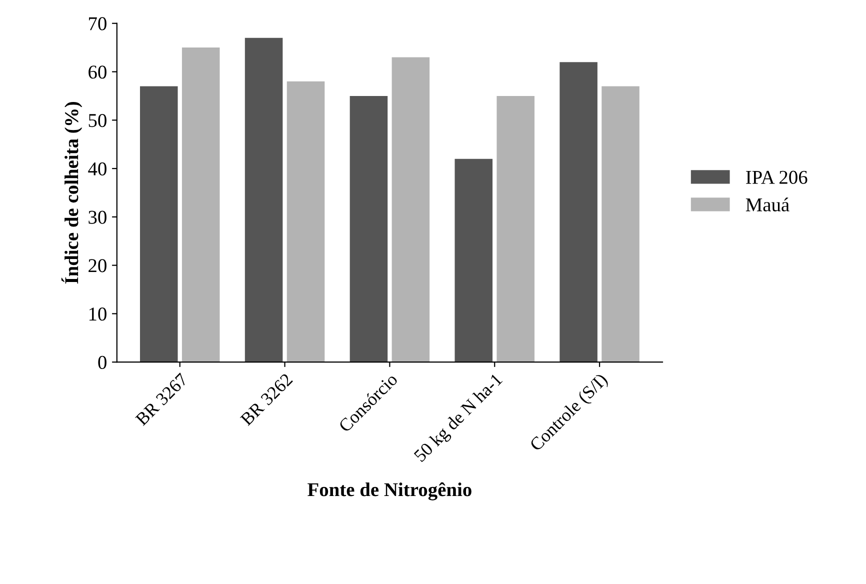 This screenshot has height=584, width=866. What do you see at coordinates (97, 72) in the screenshot?
I see `y-tick-label: 60` at bounding box center [97, 72].